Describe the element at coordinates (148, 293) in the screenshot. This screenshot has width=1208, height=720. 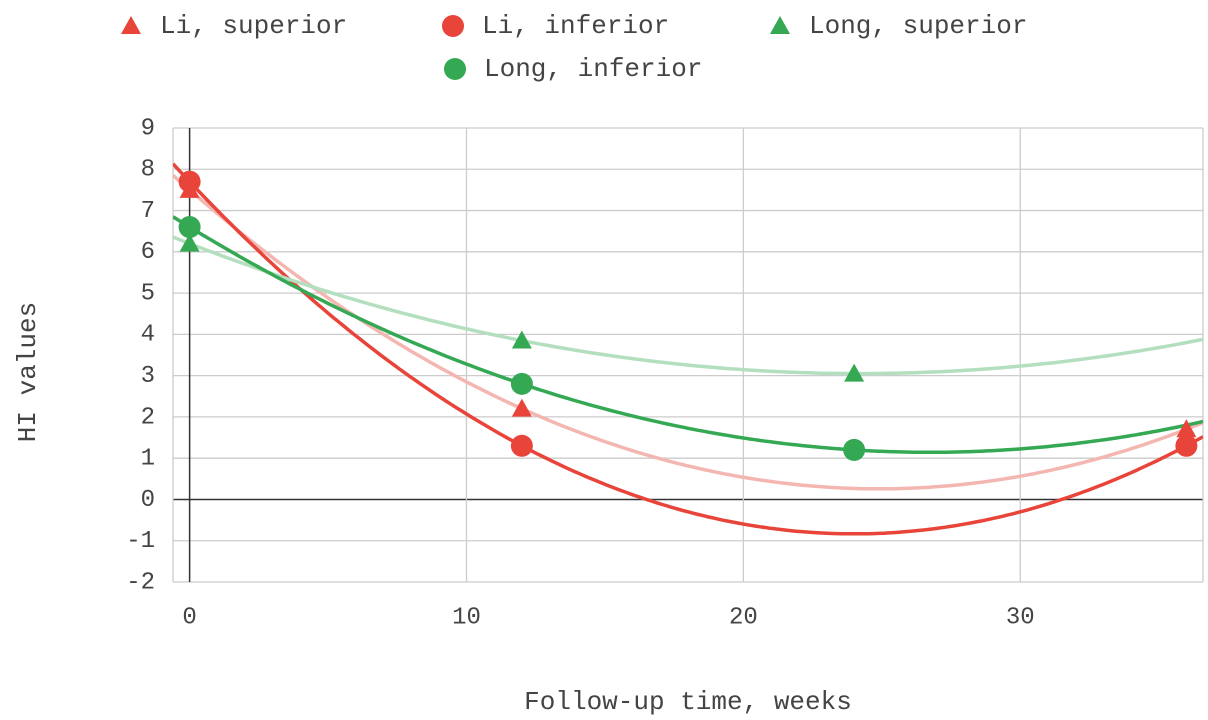
I see `y-tick-label: 5` at that location.